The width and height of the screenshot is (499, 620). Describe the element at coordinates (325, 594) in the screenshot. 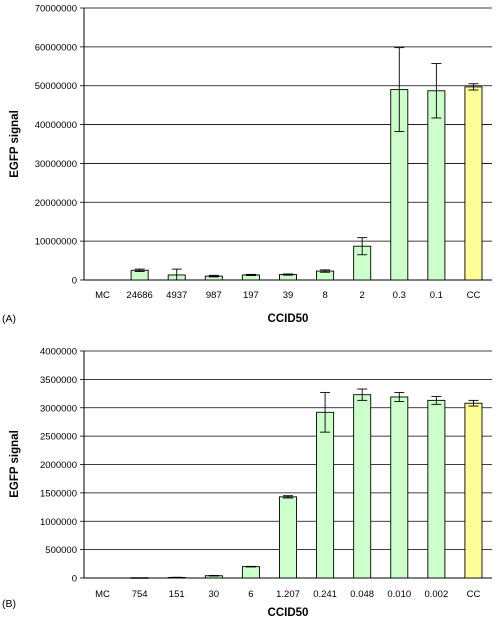

I see `x-tick-label: 0.241` at that location.